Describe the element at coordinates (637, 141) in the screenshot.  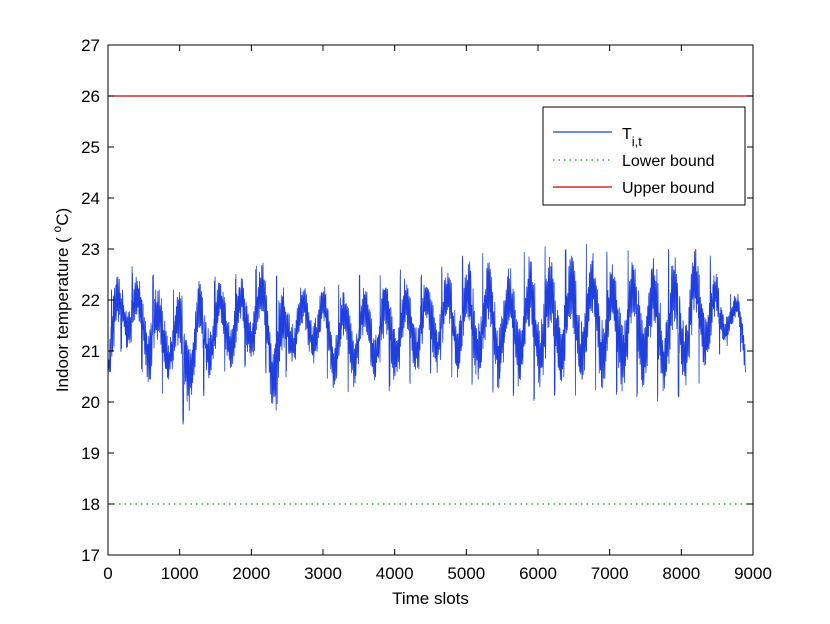
I see `legend-item-t-subscript: i,t` at that location.